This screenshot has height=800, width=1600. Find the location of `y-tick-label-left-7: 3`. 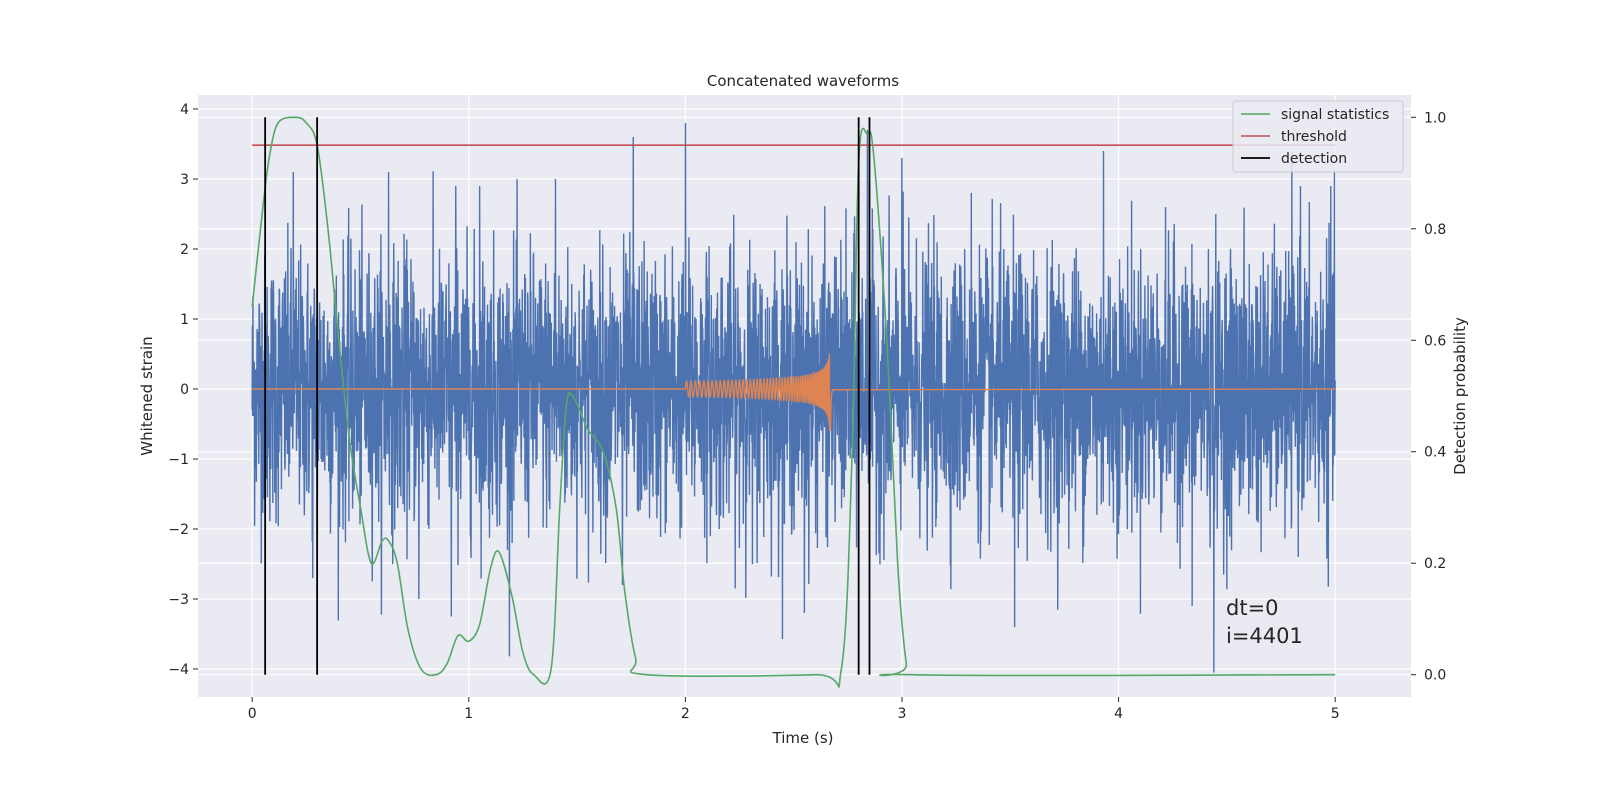

y-tick-label-left-7: 3 is located at coordinates (184, 180).